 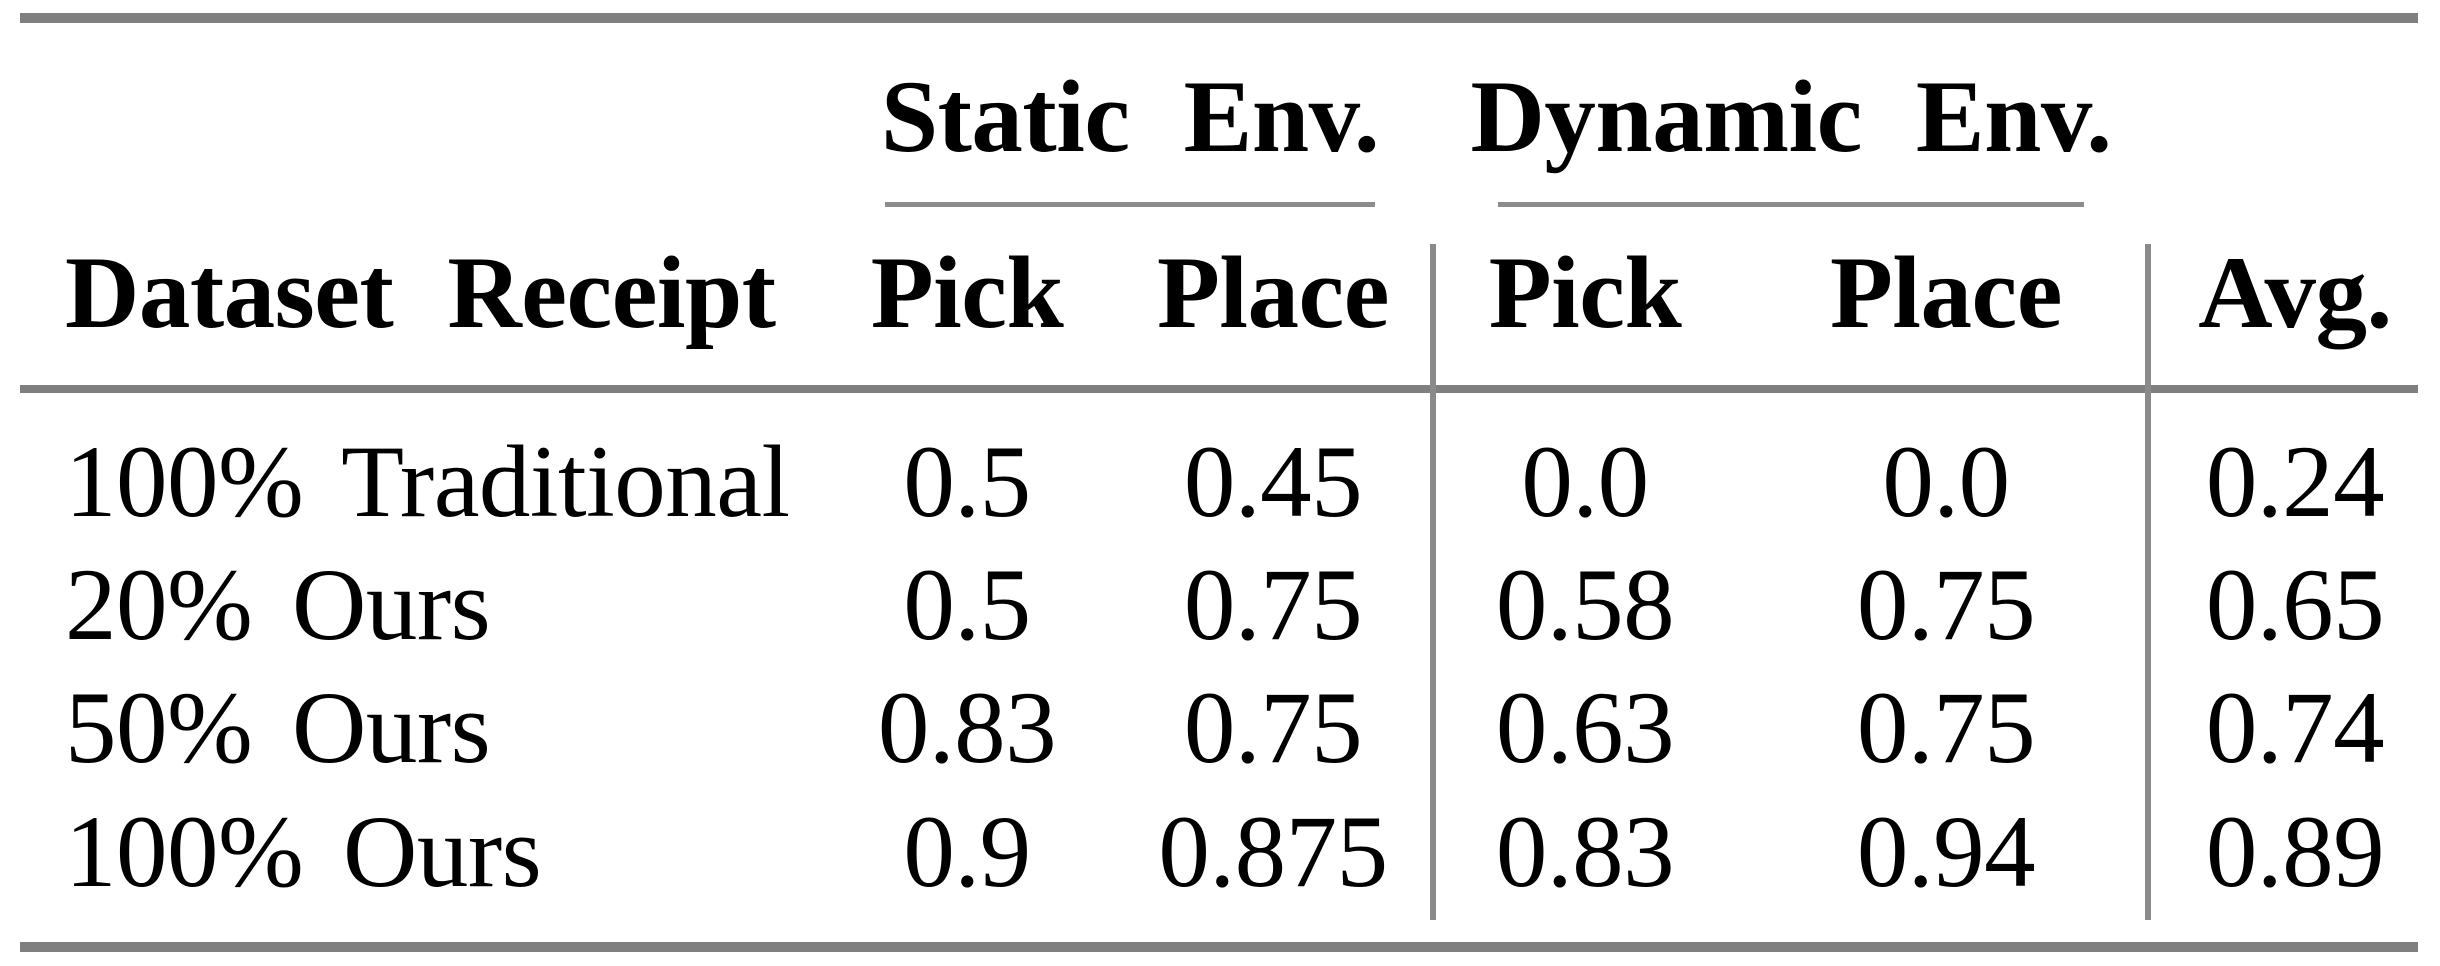 I want to click on cell-value: 0.94, so click(x=1946, y=852).